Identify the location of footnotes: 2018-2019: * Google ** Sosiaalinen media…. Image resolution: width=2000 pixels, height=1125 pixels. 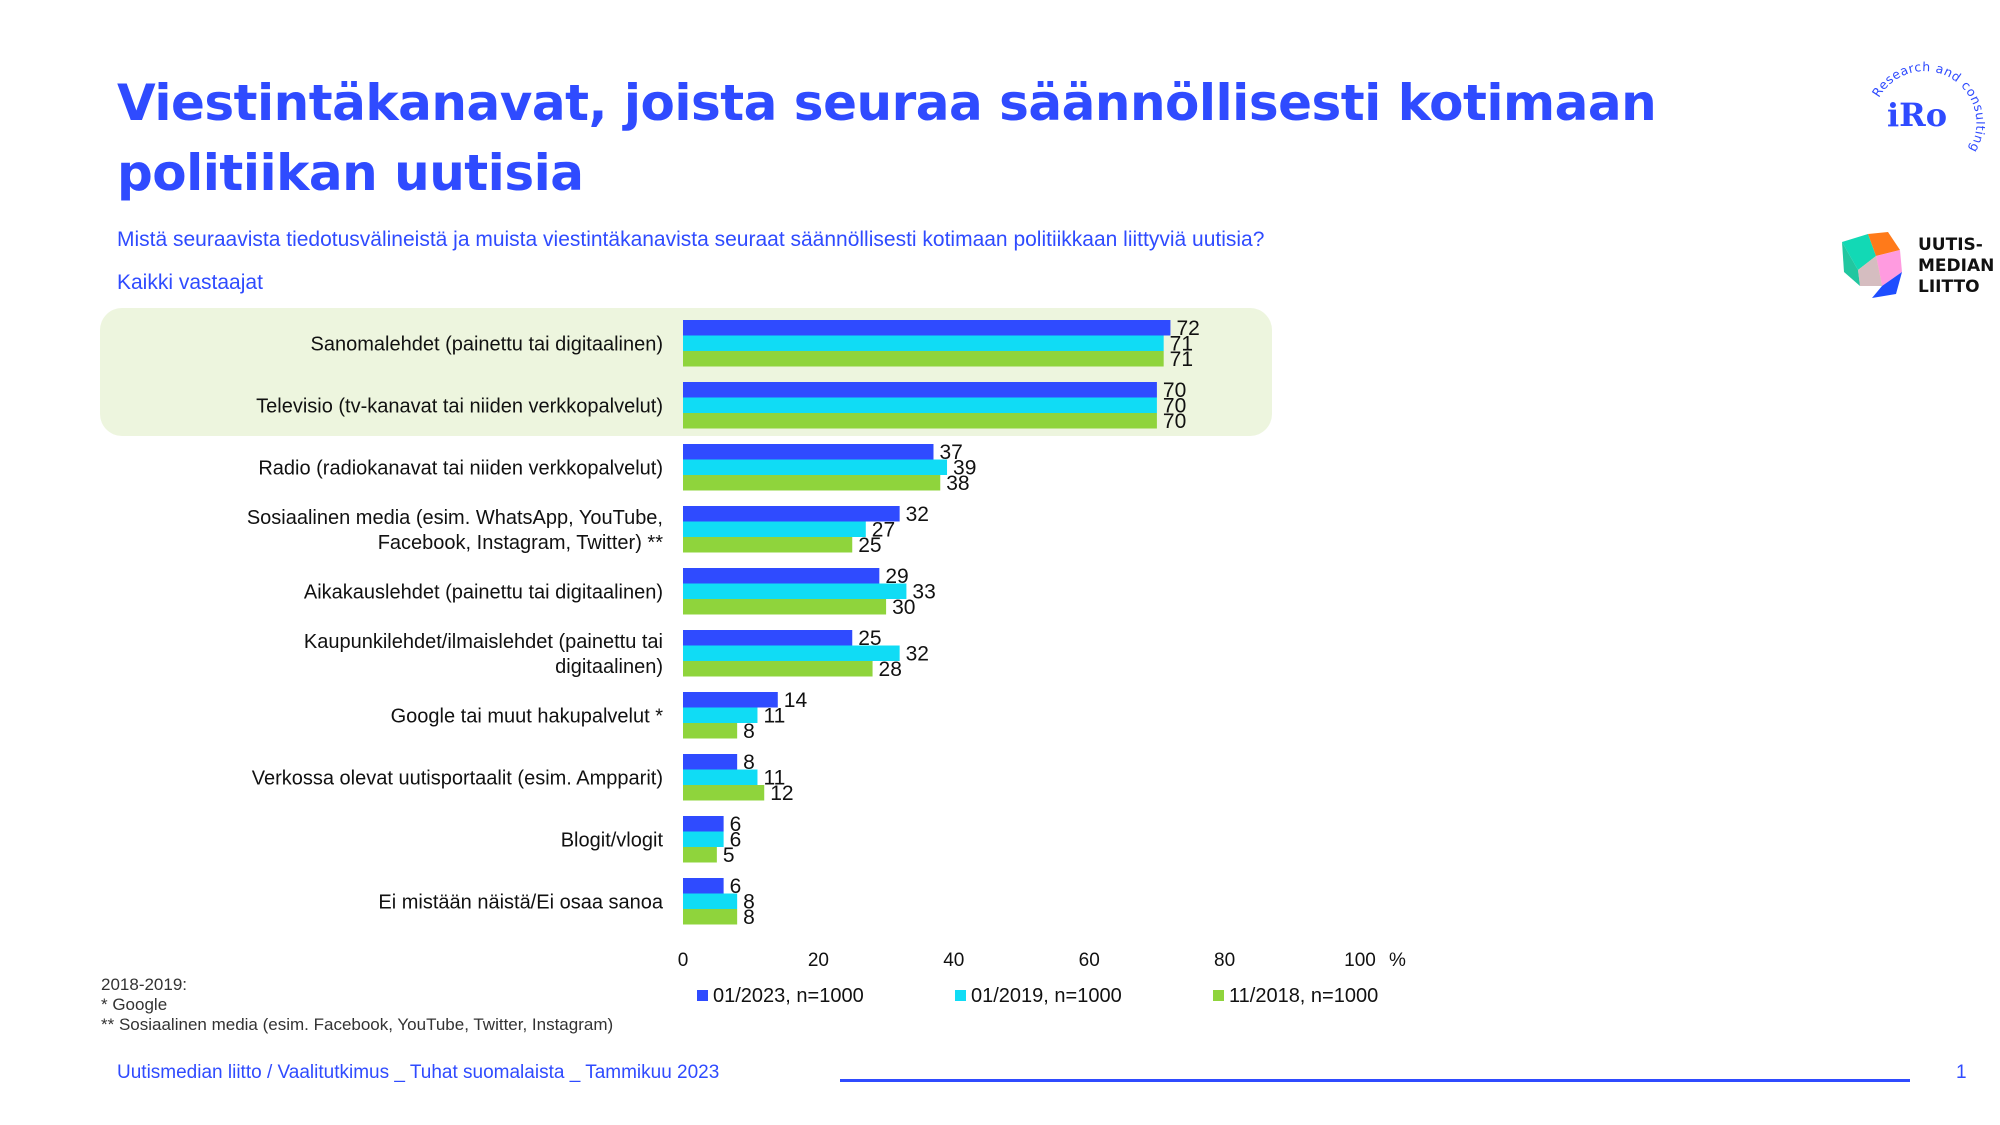
(357, 1005).